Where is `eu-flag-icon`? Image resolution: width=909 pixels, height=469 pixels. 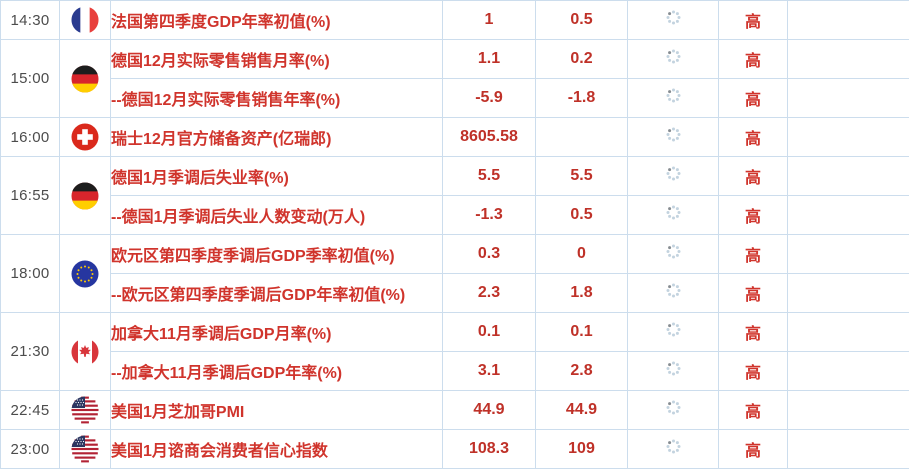
eu-flag-icon is located at coordinates (85, 274).